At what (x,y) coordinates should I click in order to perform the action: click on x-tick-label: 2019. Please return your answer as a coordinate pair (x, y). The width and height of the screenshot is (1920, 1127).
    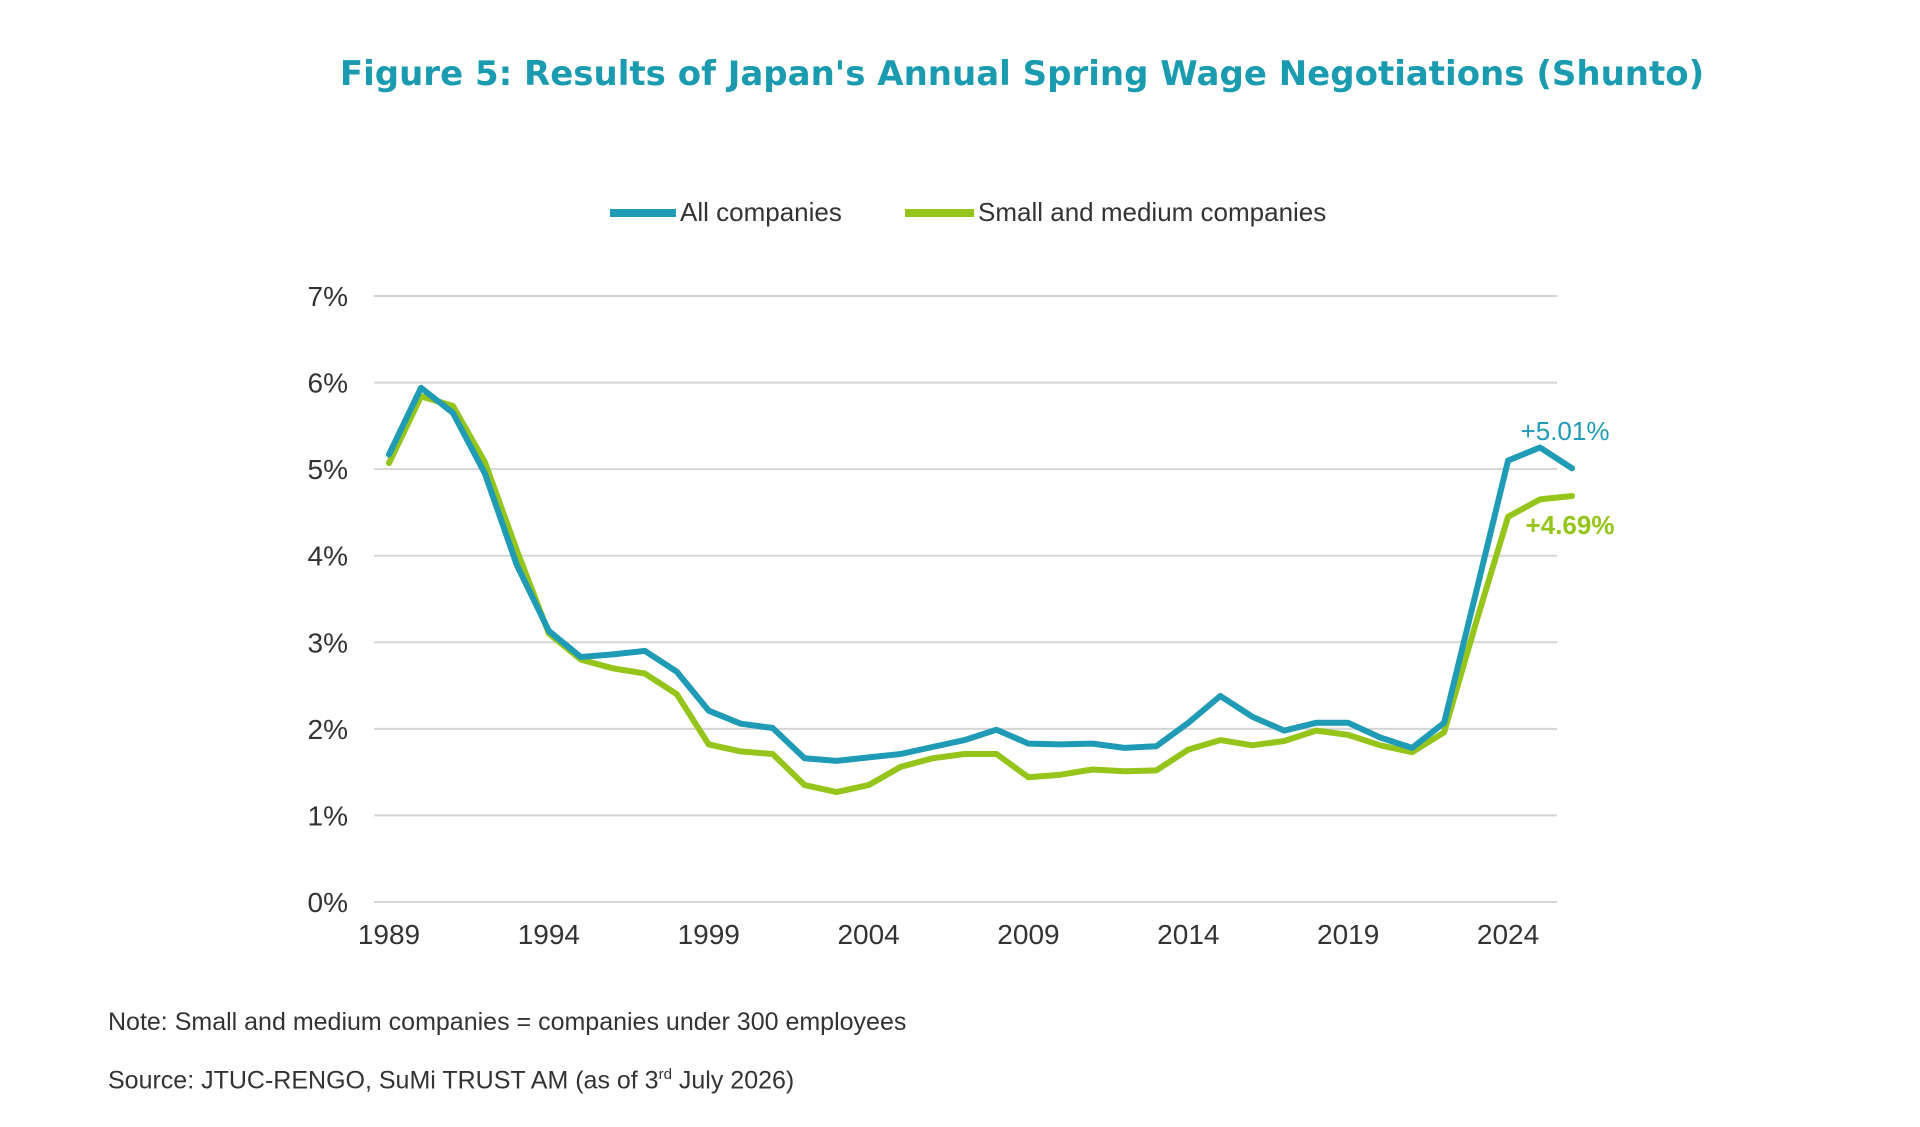
    Looking at the image, I should click on (1348, 934).